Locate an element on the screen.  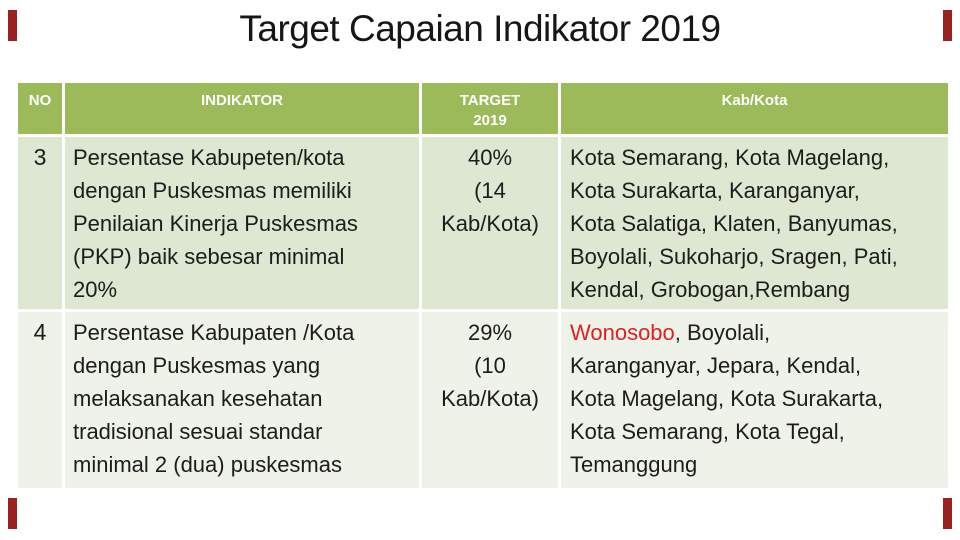
column-header-no: NO is located at coordinates (40, 108).